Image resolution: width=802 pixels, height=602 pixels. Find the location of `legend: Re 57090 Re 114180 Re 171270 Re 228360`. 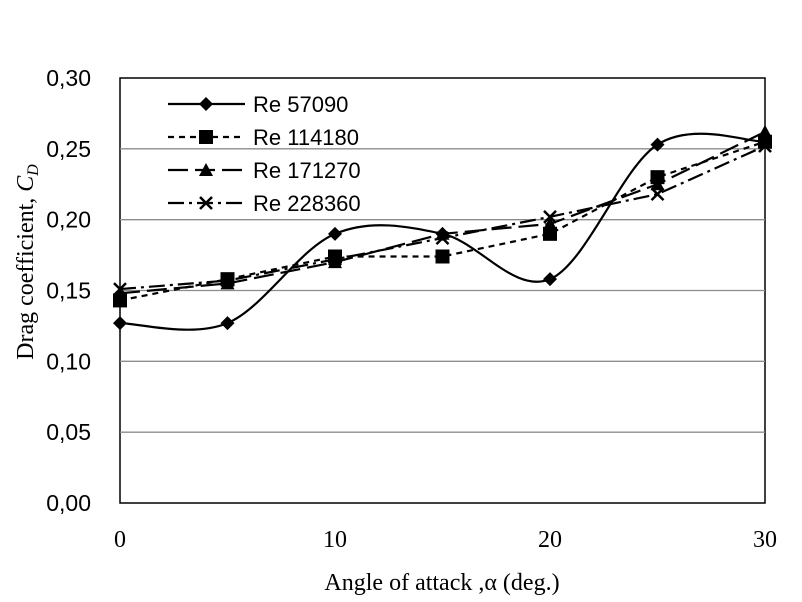

legend: Re 57090 Re 114180 Re 171270 Re 228360 is located at coordinates (264, 154).